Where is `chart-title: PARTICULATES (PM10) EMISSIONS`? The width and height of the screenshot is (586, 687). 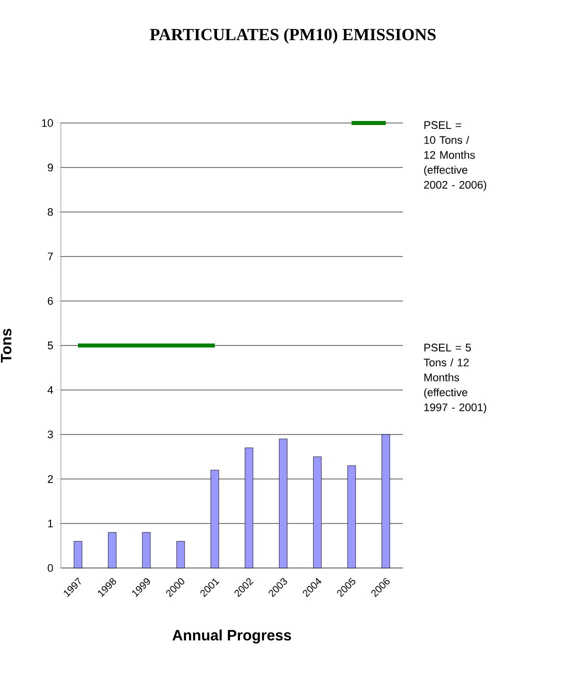 chart-title: PARTICULATES (PM10) EMISSIONS is located at coordinates (293, 36).